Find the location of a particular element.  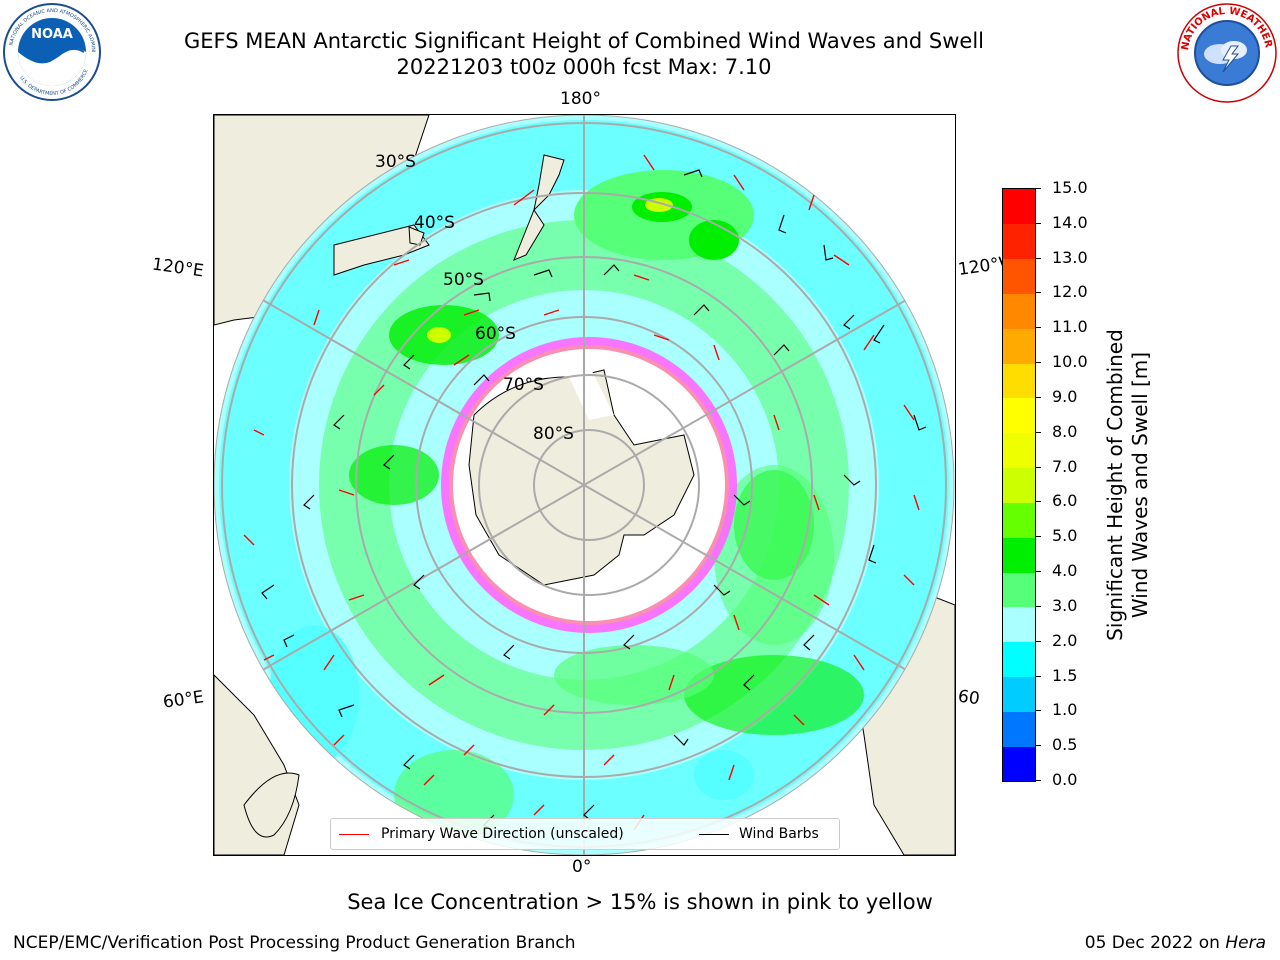

footer-date-text: 05 Dec 2022 on is located at coordinates (1155, 943).